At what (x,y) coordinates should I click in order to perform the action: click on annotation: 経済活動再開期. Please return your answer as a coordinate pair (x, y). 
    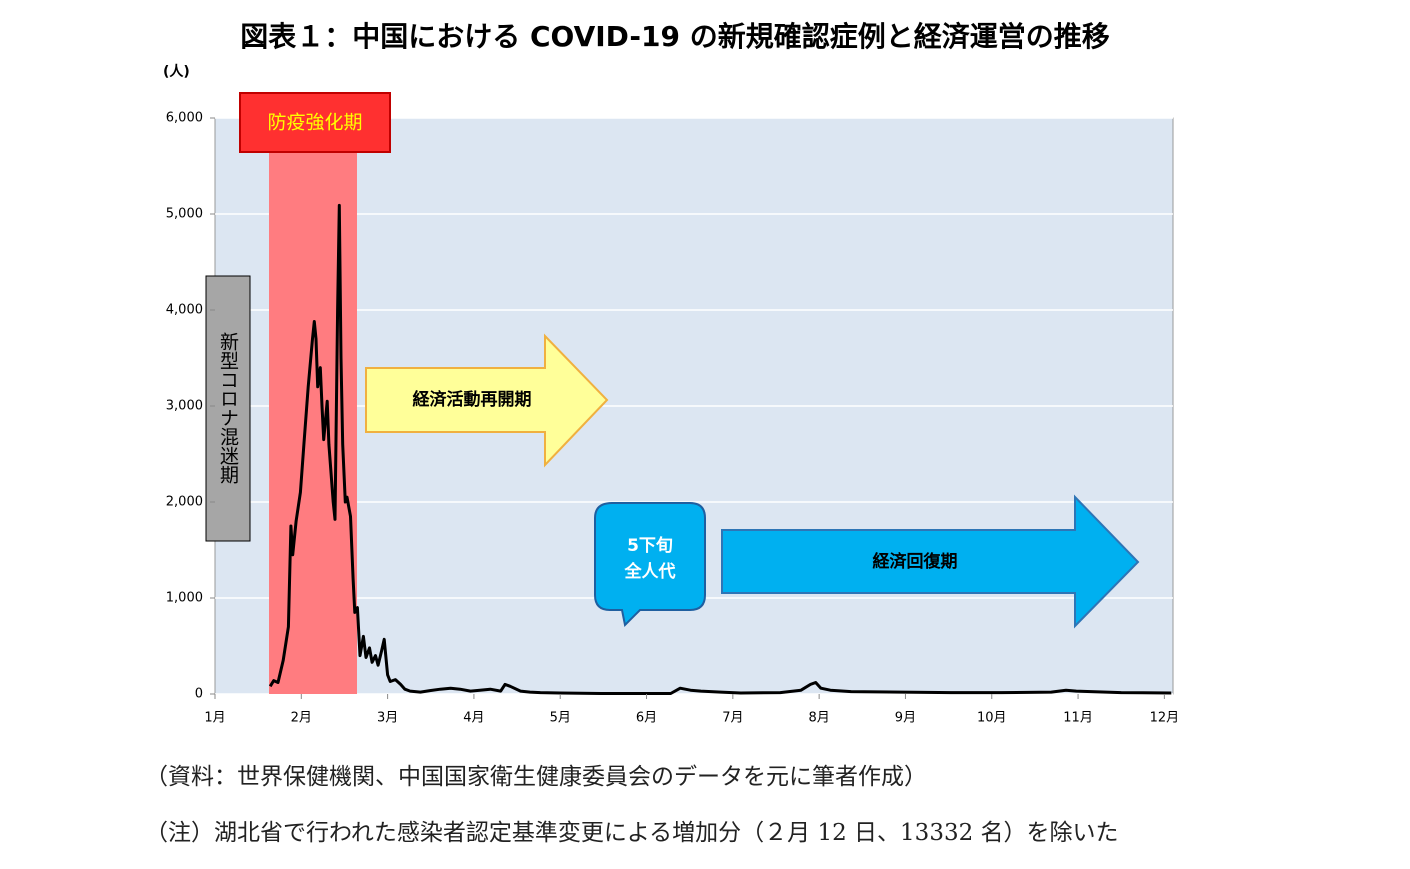
    Looking at the image, I should click on (472, 399).